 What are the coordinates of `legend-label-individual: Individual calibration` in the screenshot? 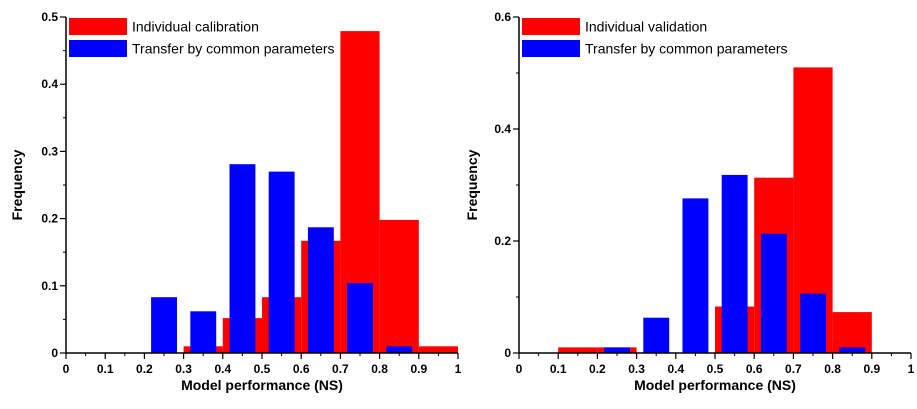 It's located at (195, 27).